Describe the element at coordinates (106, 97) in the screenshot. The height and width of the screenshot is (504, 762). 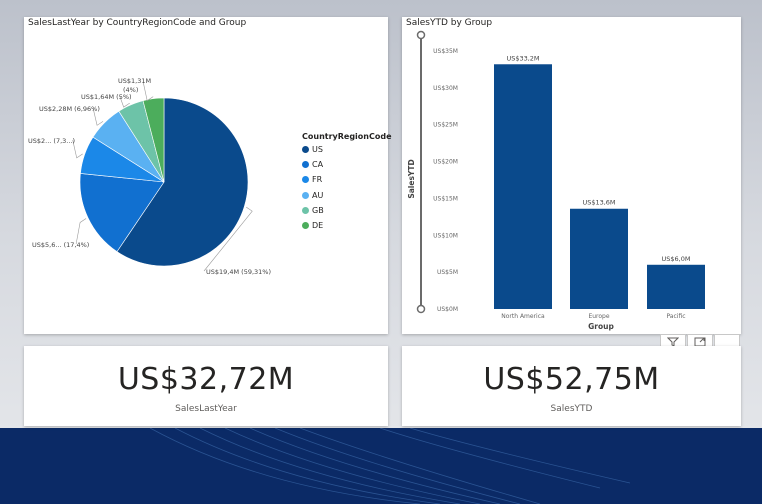
I see `pie-data-label: US$1,64M (5%)` at that location.